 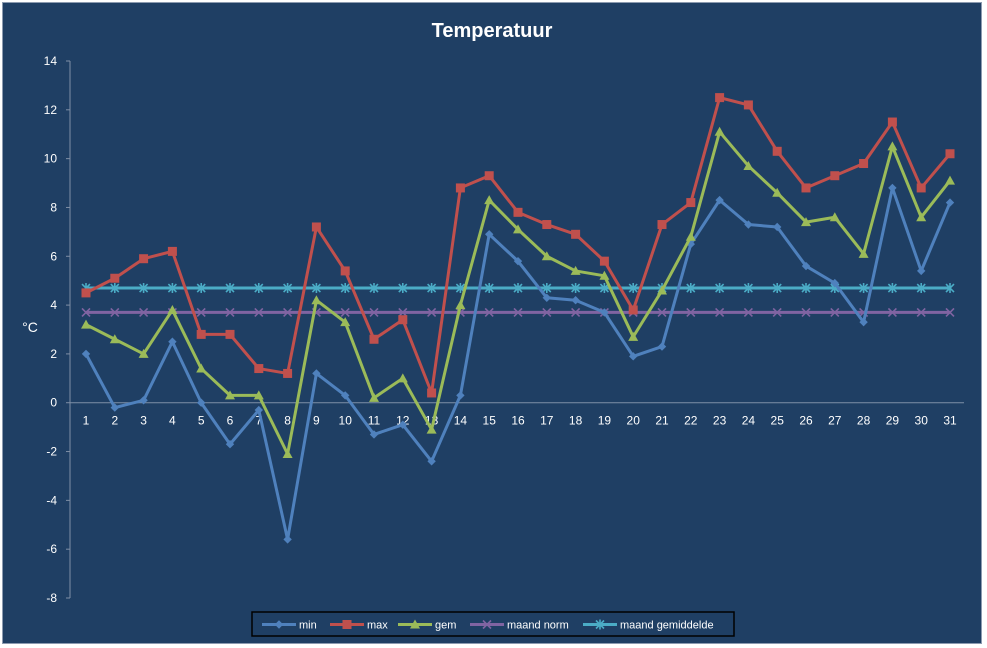 I want to click on y-tick-label: -6, so click(x=51, y=549).